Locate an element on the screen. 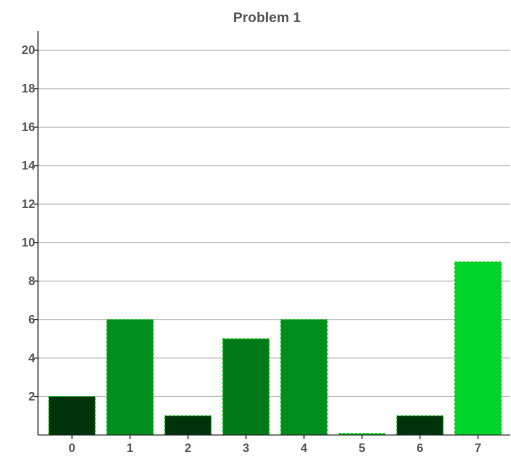 The image size is (511, 456). chart-title: Problem 1 is located at coordinates (267, 17).